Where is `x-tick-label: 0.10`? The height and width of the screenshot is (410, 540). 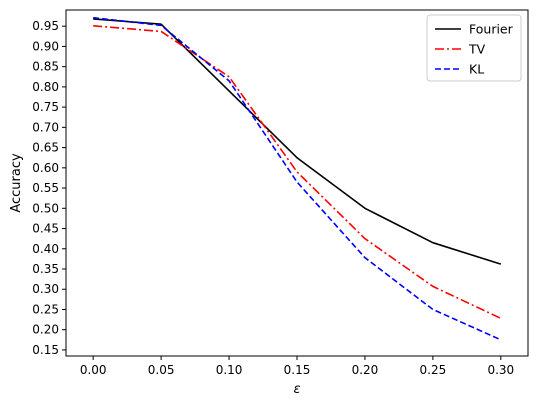 x-tick-label: 0.10 is located at coordinates (229, 370).